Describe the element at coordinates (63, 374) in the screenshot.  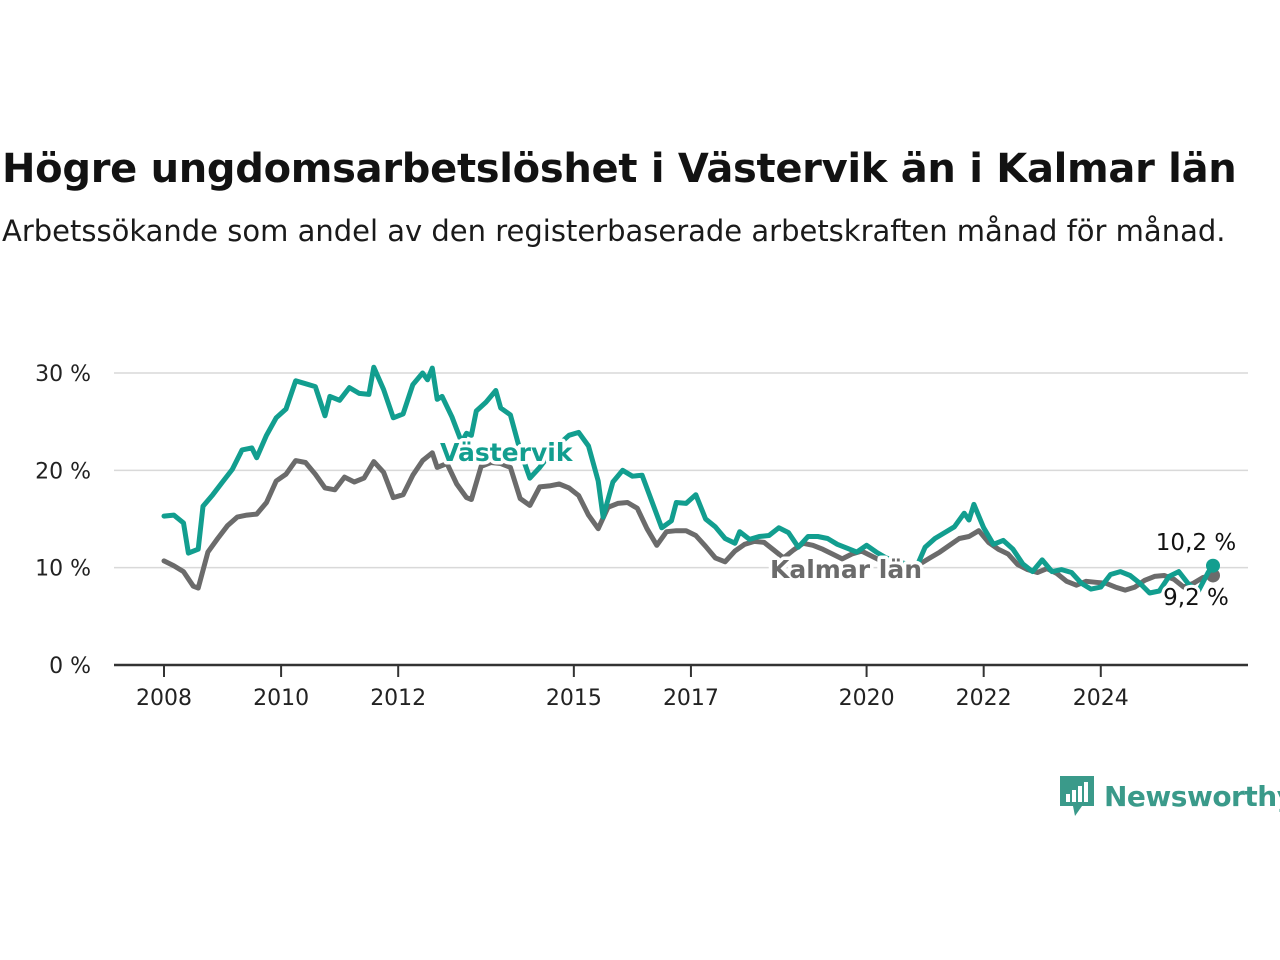
I see `y-tick-label: 30 %` at that location.